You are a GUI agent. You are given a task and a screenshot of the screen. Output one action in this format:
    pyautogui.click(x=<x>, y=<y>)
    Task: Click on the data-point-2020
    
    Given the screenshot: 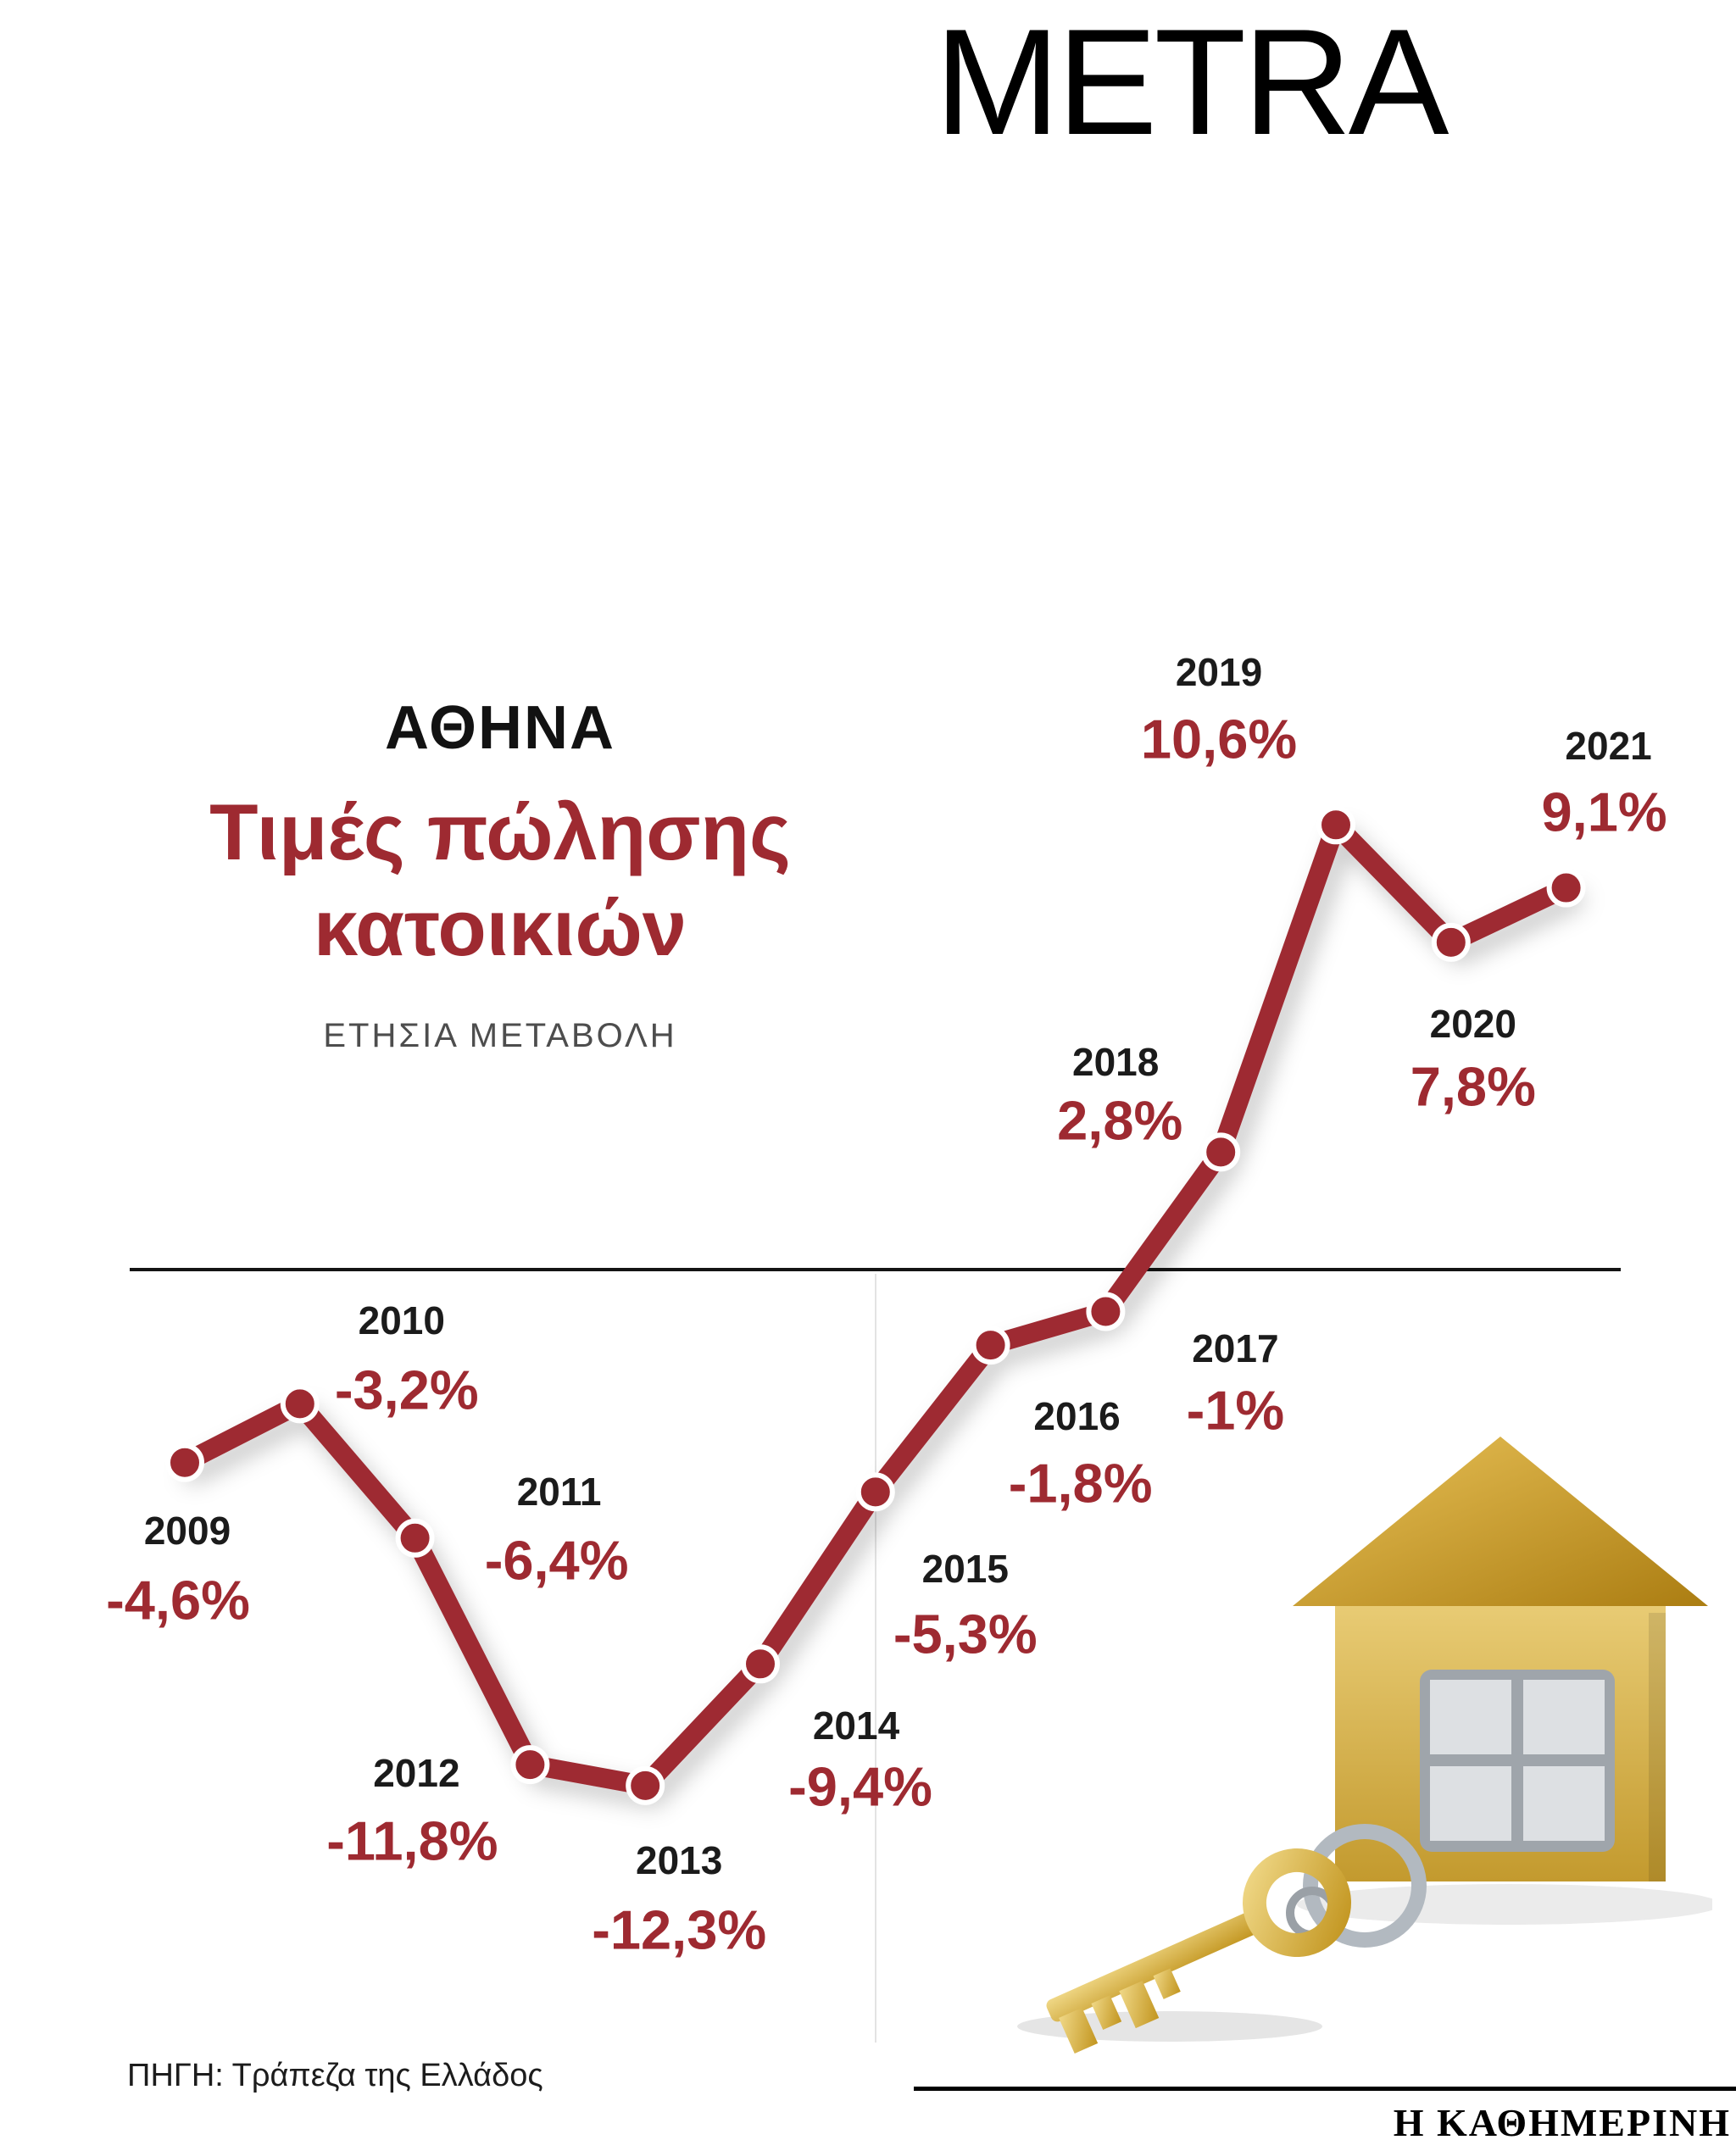 What is the action you would take?
    pyautogui.click(x=1451, y=942)
    